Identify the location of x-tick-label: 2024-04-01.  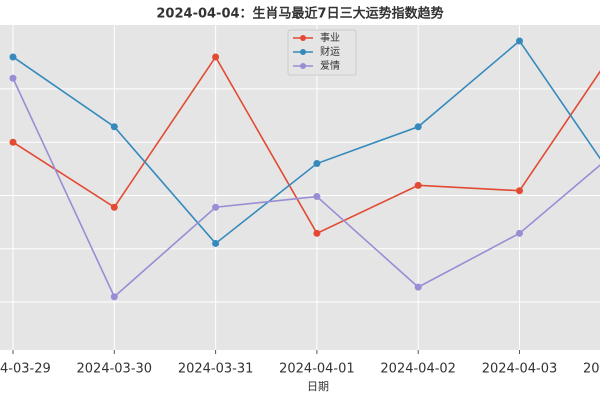
(317, 369).